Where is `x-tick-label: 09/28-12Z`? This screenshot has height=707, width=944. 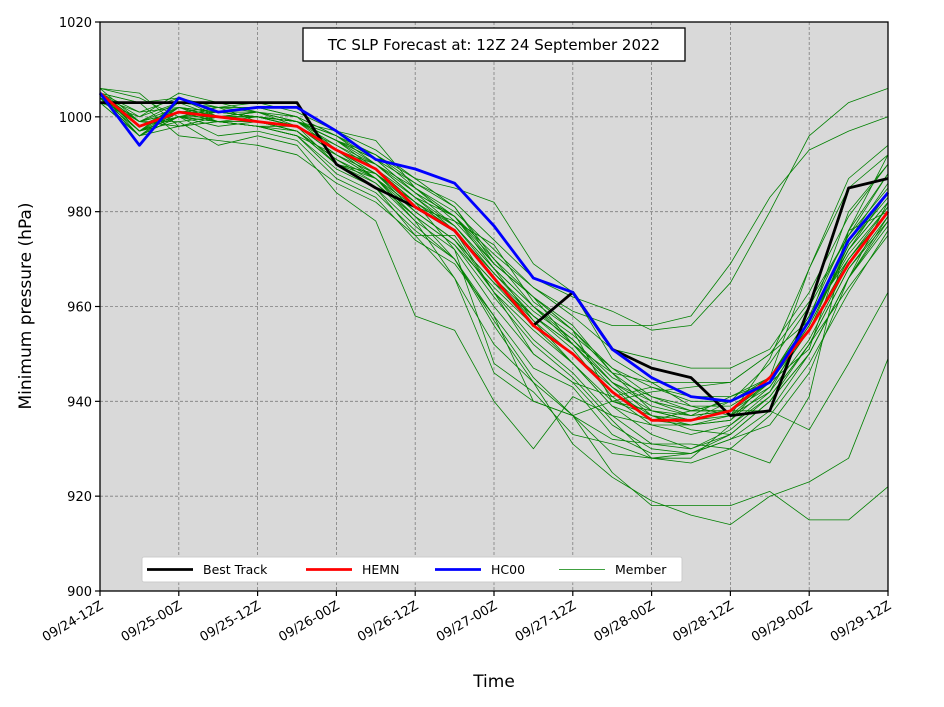 x-tick-label: 09/28-12Z is located at coordinates (703, 621).